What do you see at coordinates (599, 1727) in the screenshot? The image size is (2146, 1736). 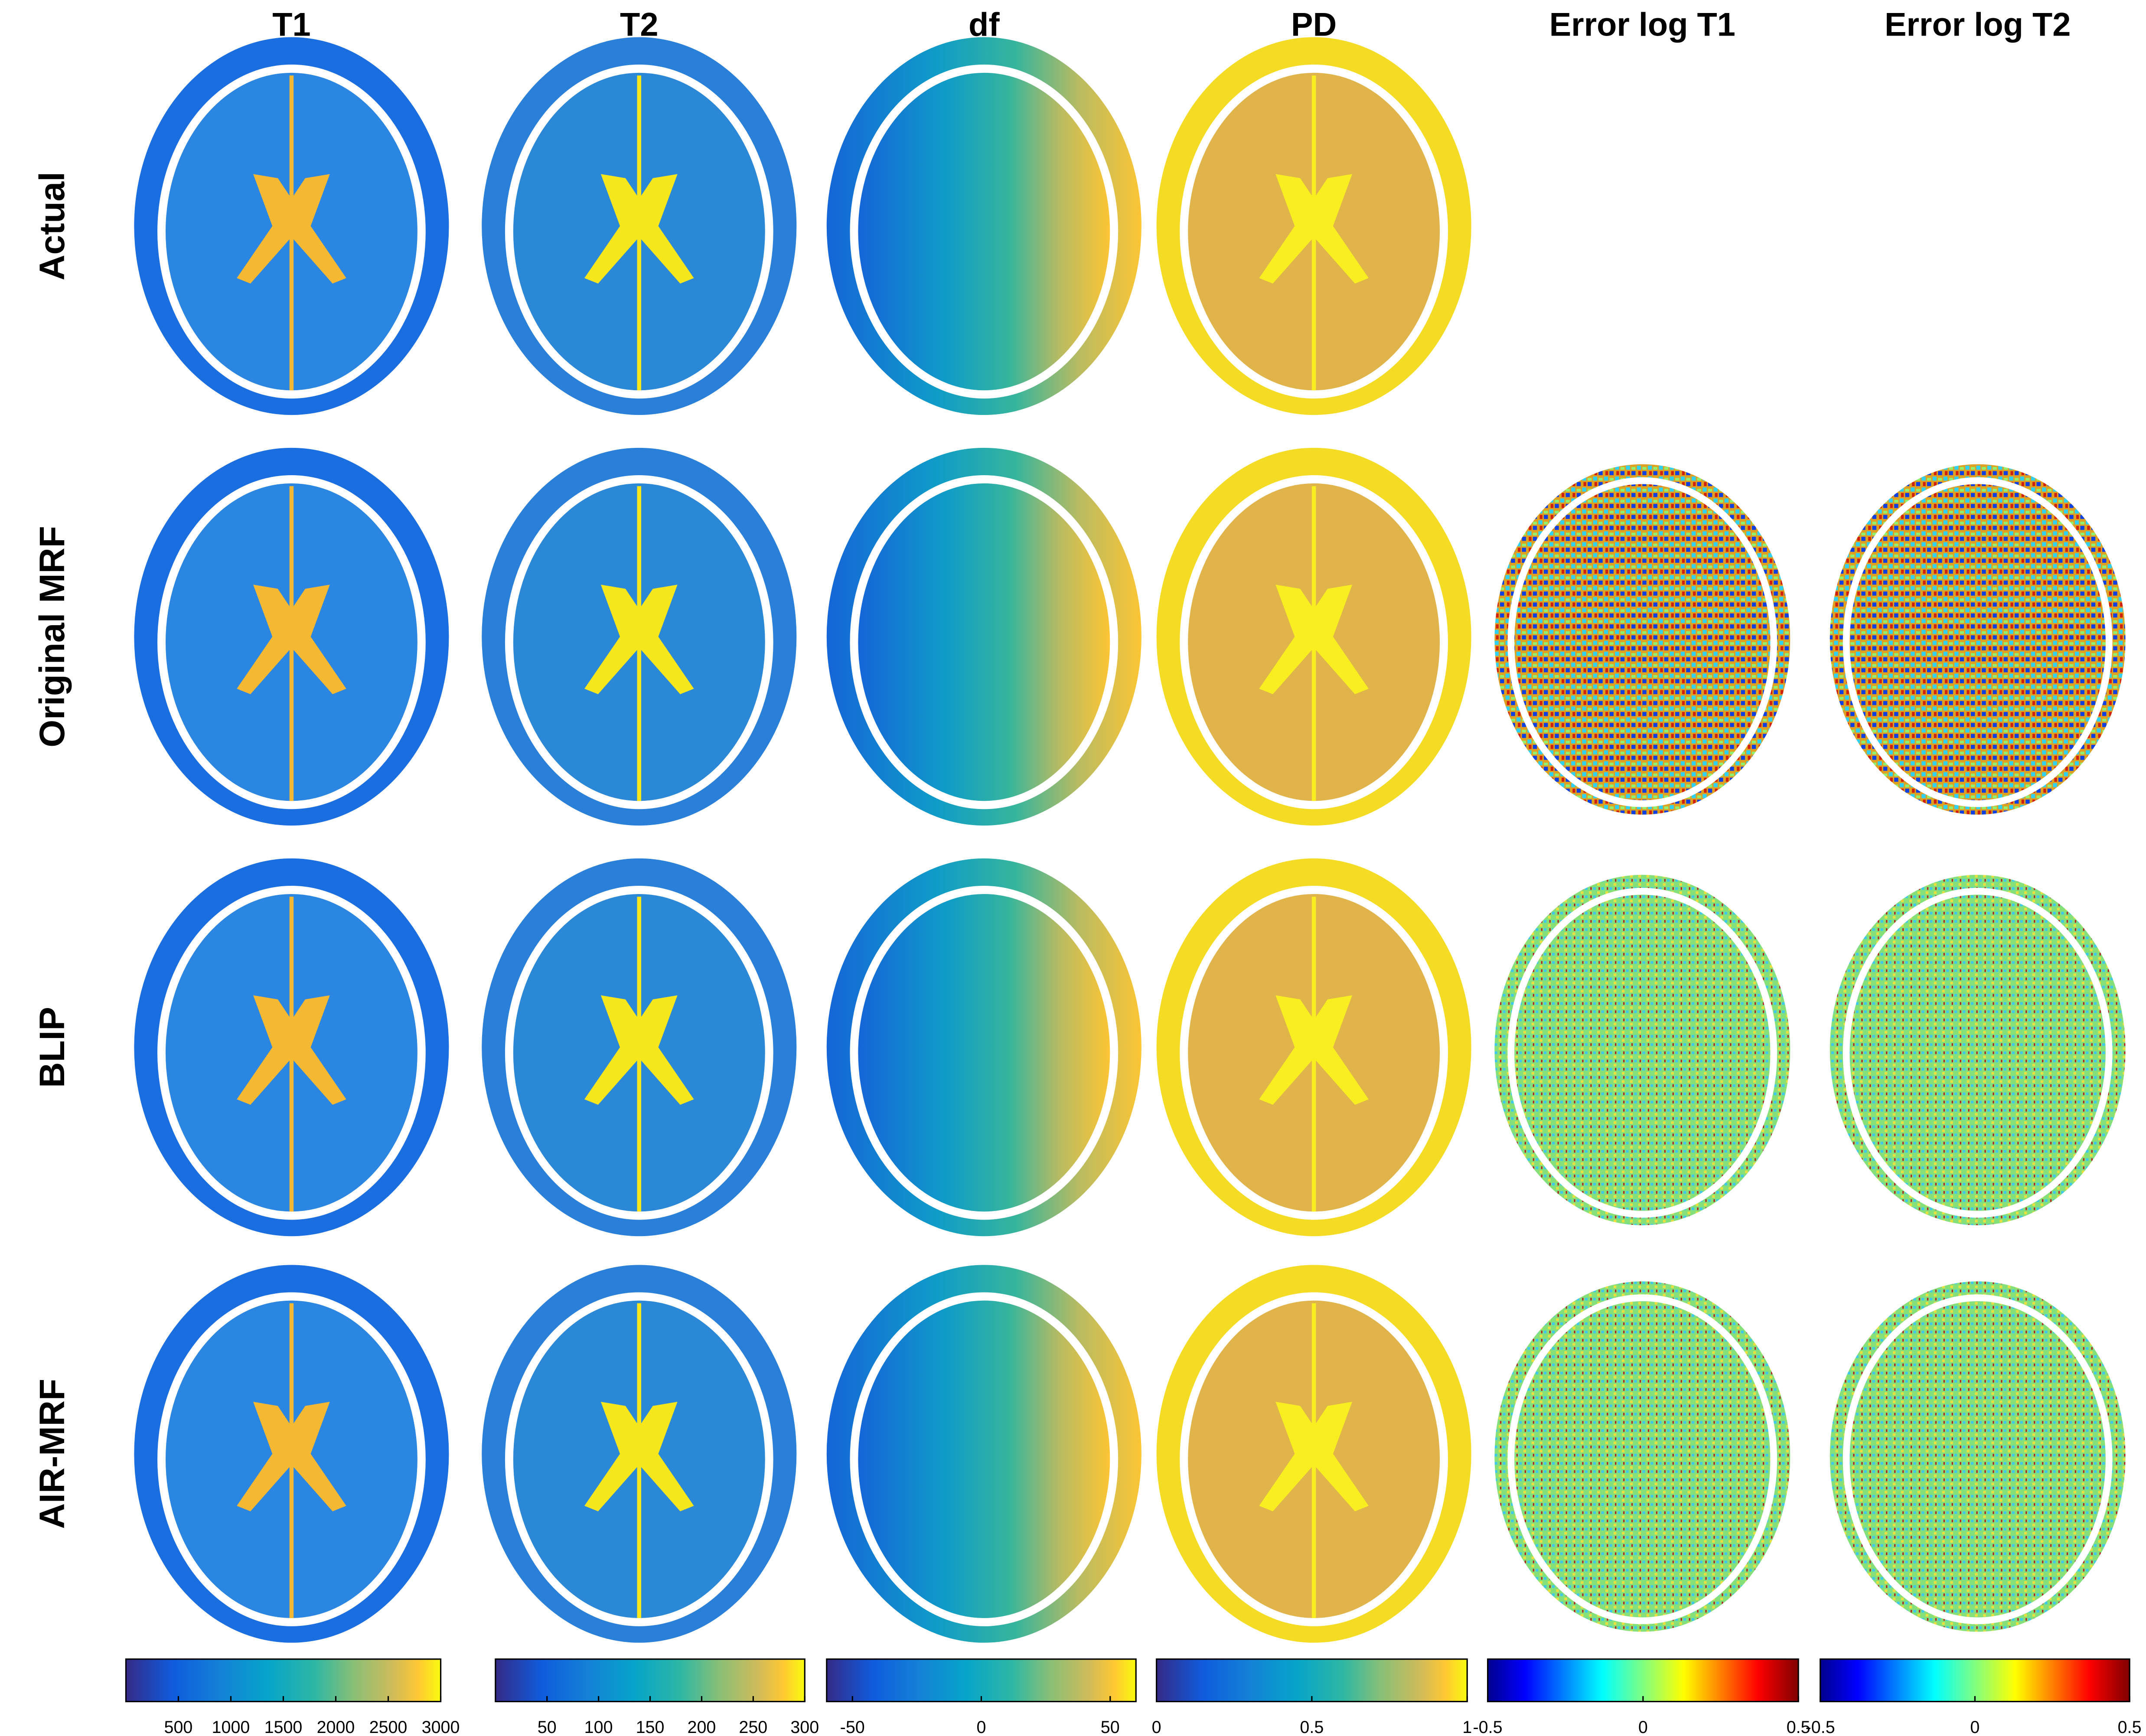 I see `colorbar-tick-label: 100` at bounding box center [599, 1727].